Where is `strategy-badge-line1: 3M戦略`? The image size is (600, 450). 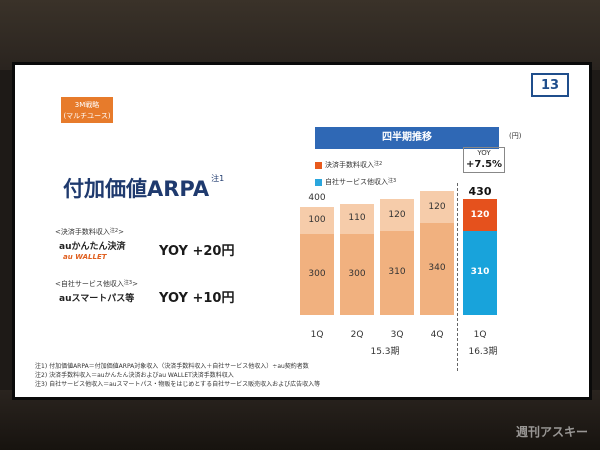
strategy-badge-line1: 3M戦略 is located at coordinates (87, 105).